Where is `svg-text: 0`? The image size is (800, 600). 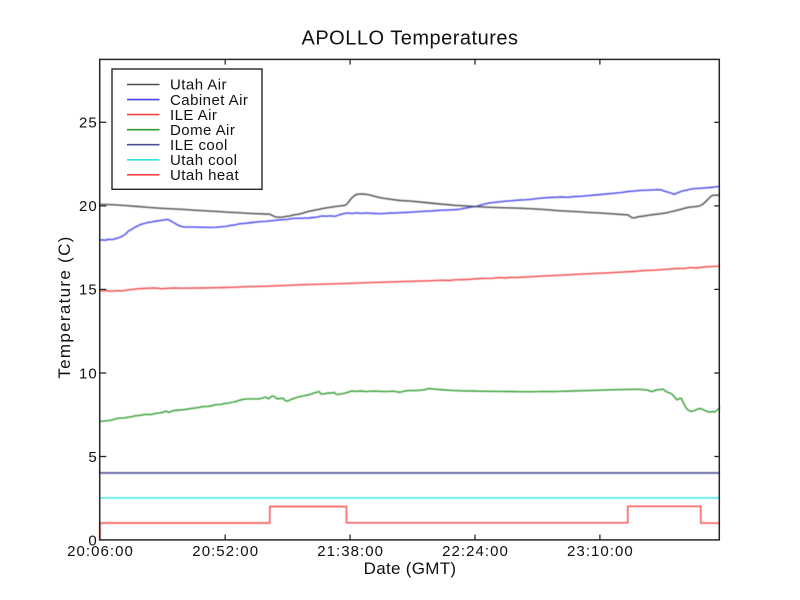
svg-text: 0 is located at coordinates (92, 540).